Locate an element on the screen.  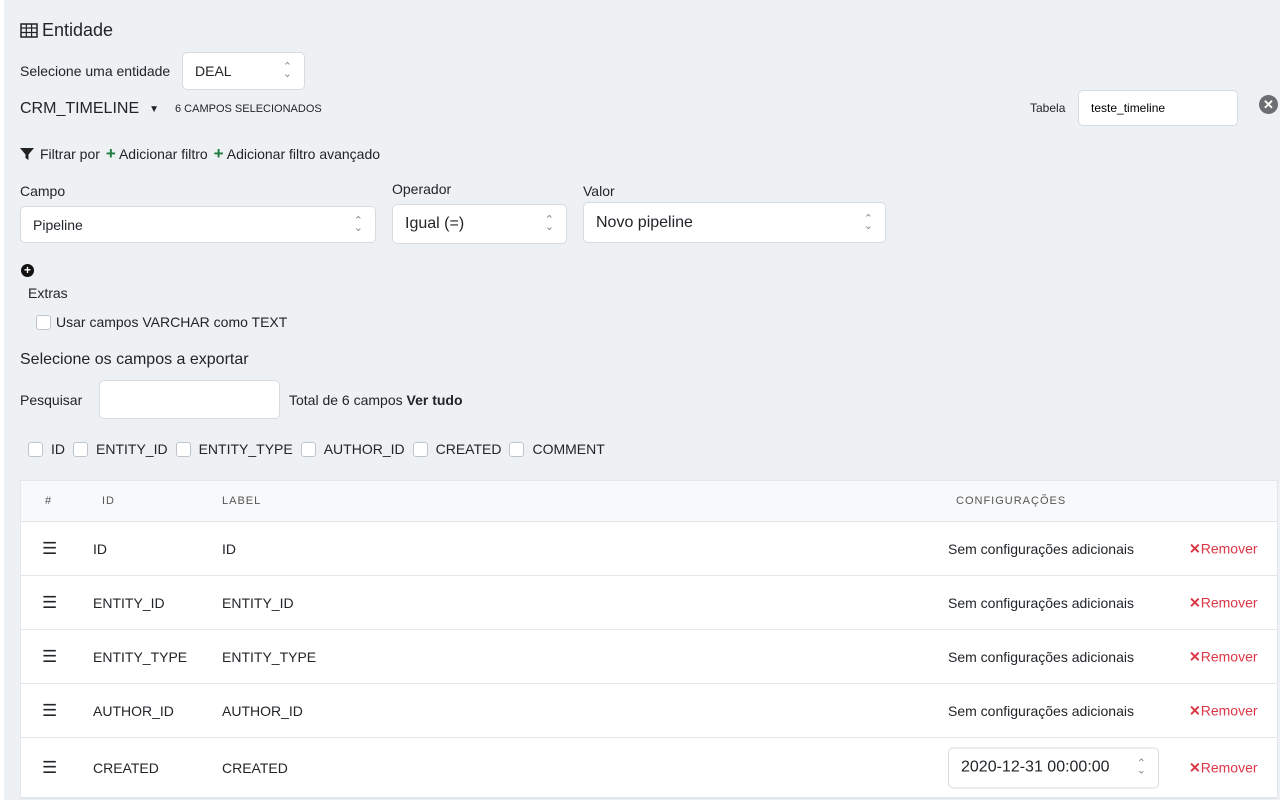
source-name: CRM_TIMELINE is located at coordinates (80, 108).